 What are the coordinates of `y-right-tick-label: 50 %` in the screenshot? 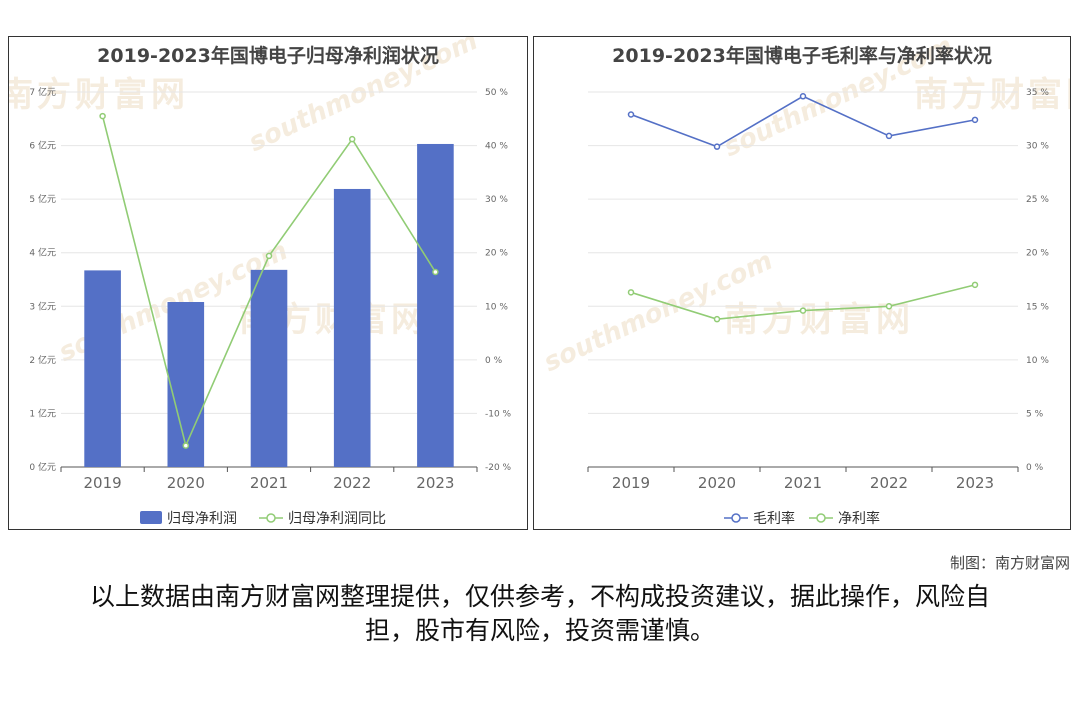 It's located at (496, 93).